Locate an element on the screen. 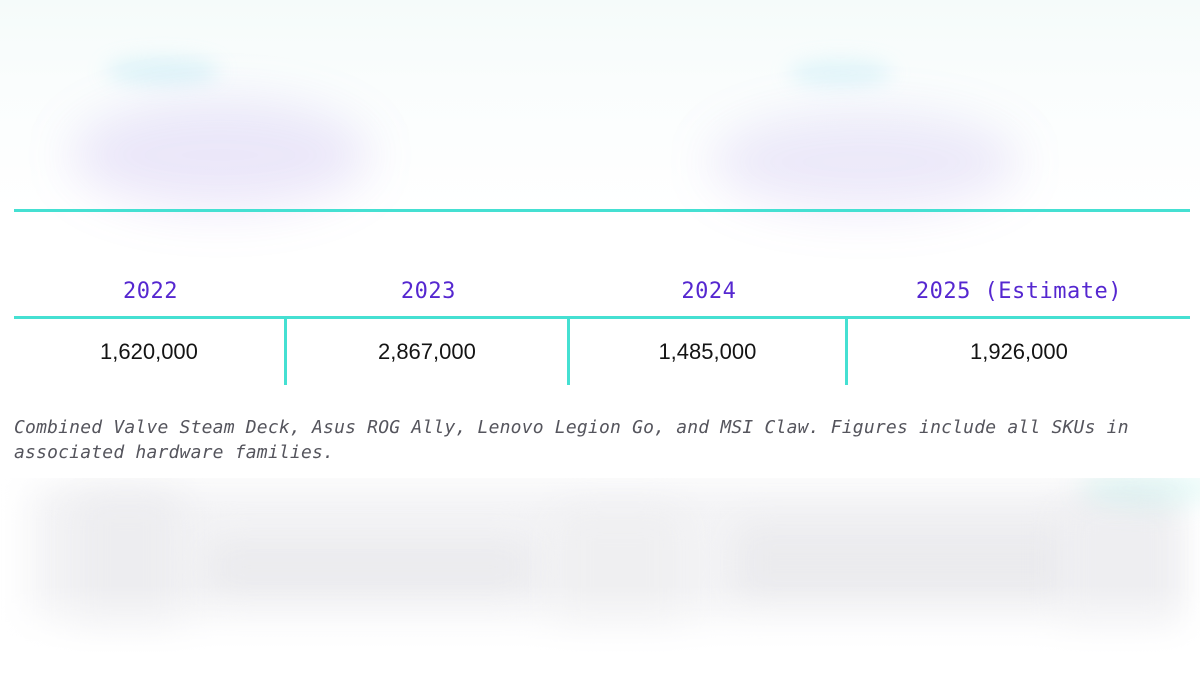  bottom-fade is located at coordinates (600, 630).